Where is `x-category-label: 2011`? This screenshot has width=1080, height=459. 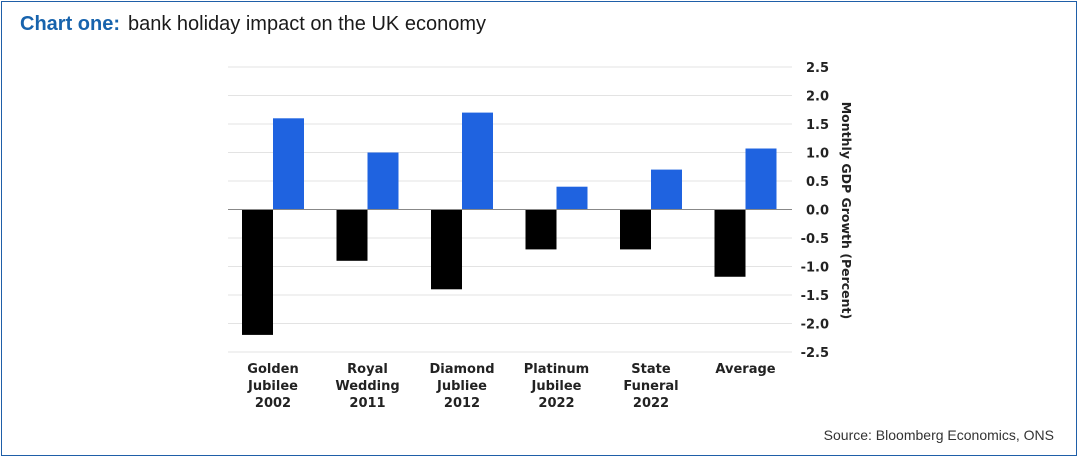
x-category-label: 2011 is located at coordinates (367, 403).